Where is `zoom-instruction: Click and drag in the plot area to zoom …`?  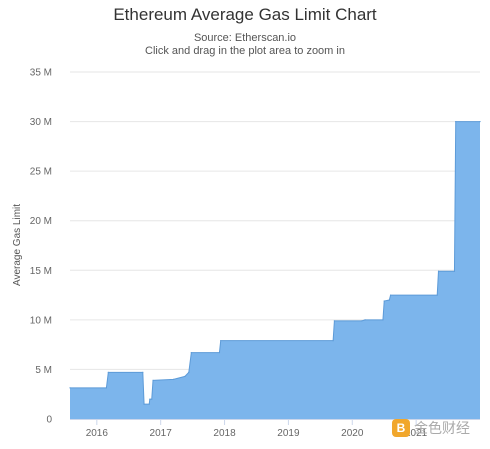
zoom-instruction: Click and drag in the plot area to zoom … is located at coordinates (245, 51).